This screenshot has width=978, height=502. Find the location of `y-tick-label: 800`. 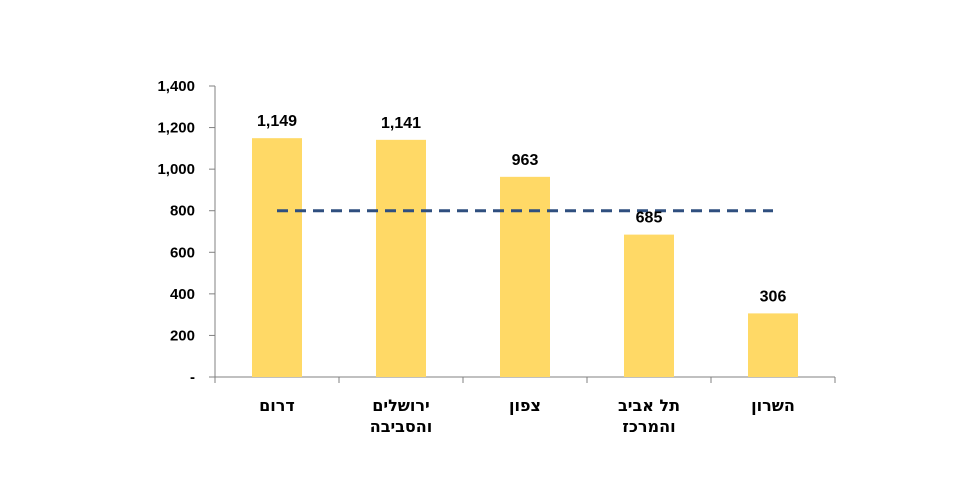

y-tick-label: 800 is located at coordinates (182, 211).